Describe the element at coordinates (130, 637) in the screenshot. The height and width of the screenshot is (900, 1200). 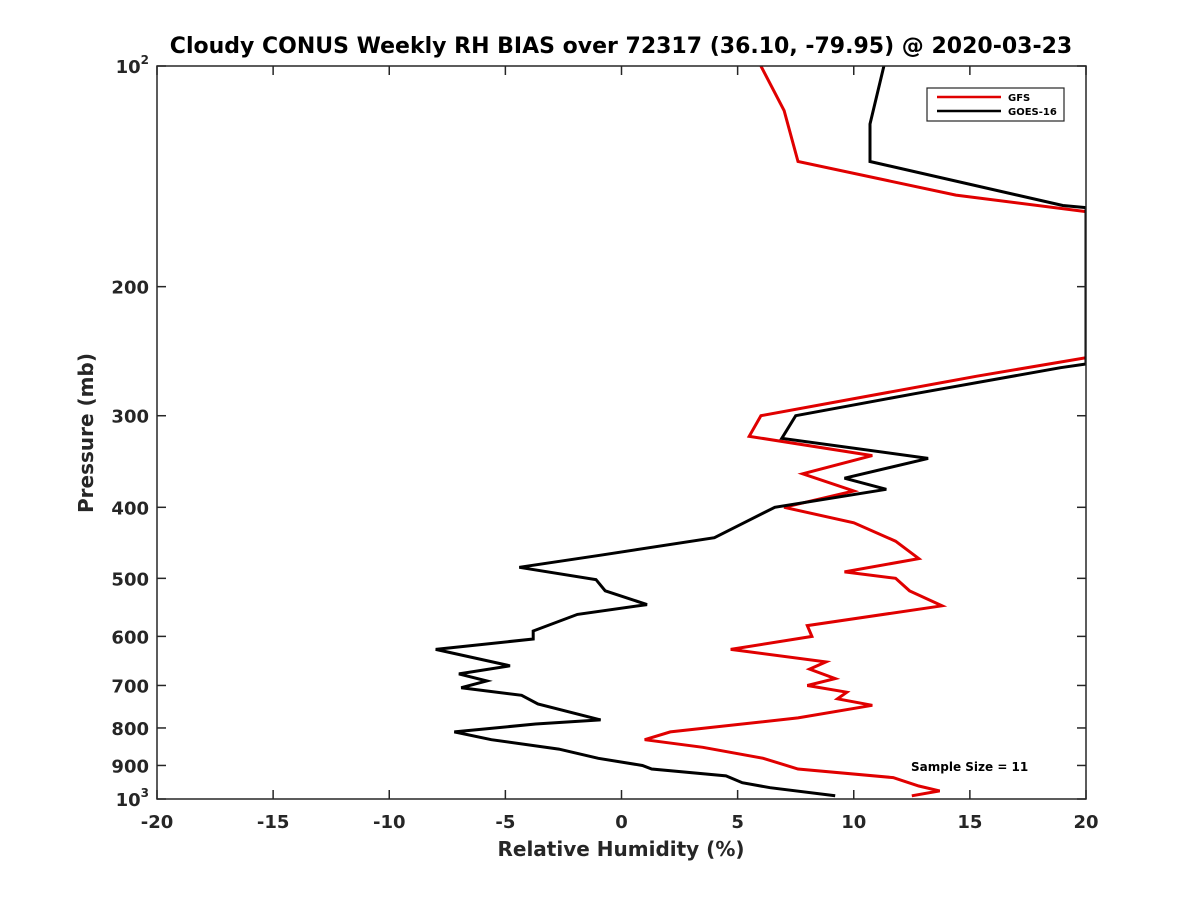
I see `y-tick-label: 600` at that location.